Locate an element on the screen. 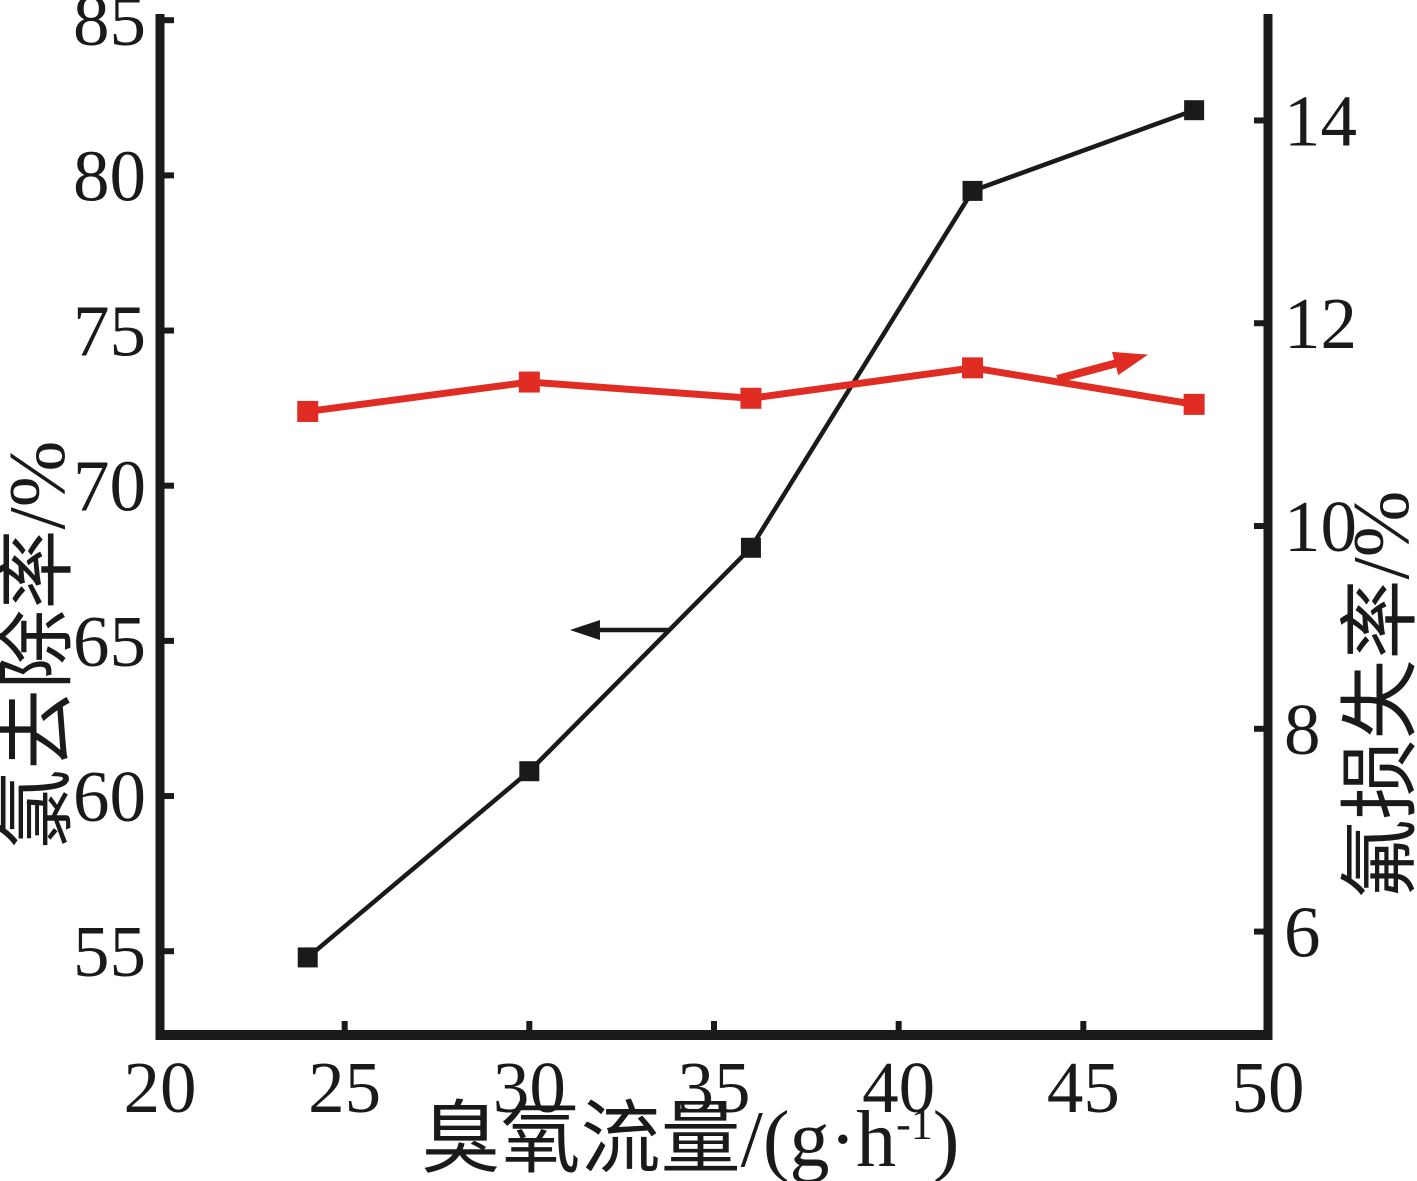  right-y-axis-tick-label: 14 is located at coordinates (1320, 120).